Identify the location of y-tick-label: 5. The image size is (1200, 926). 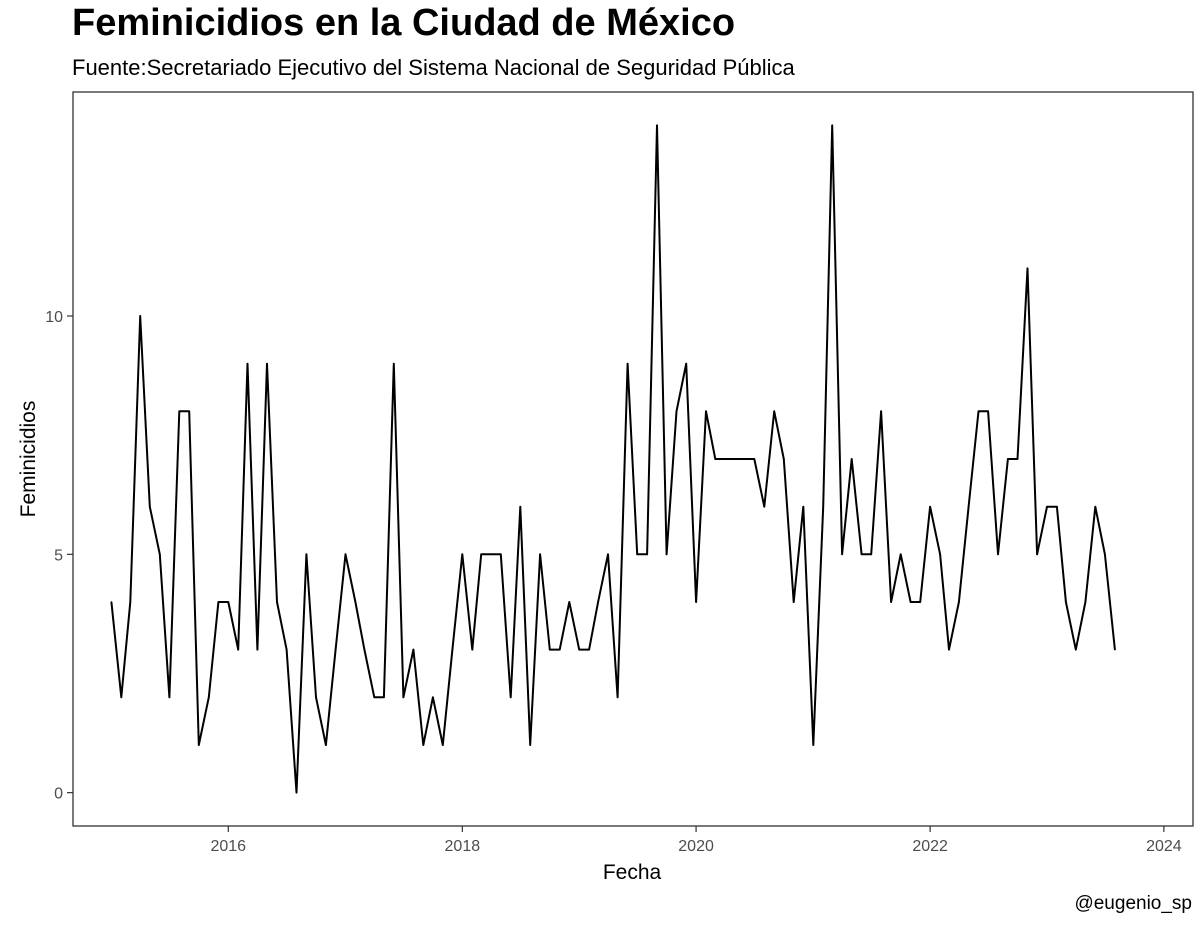
(58, 555).